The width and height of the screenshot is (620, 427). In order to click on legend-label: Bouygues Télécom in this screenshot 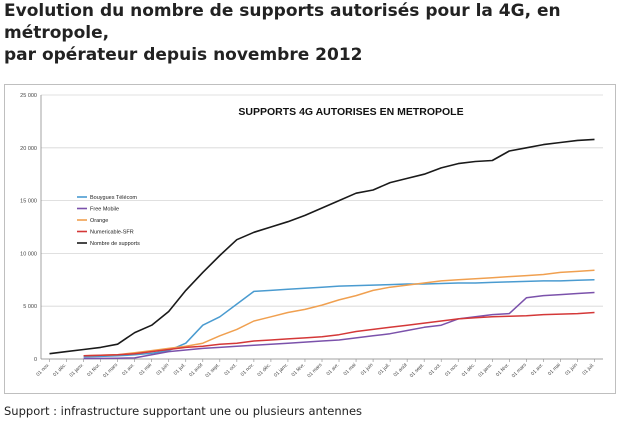, I will do `click(113, 198)`.